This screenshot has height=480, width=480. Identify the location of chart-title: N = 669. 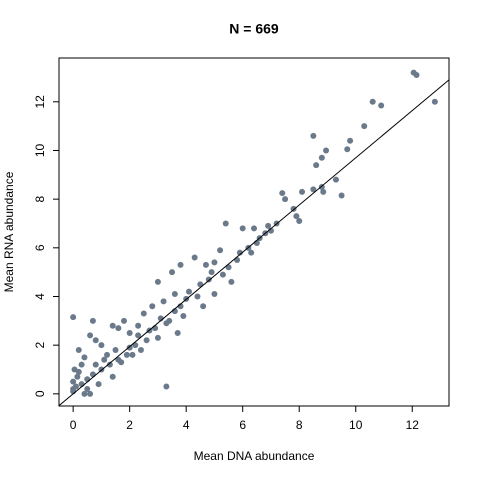
(254, 29).